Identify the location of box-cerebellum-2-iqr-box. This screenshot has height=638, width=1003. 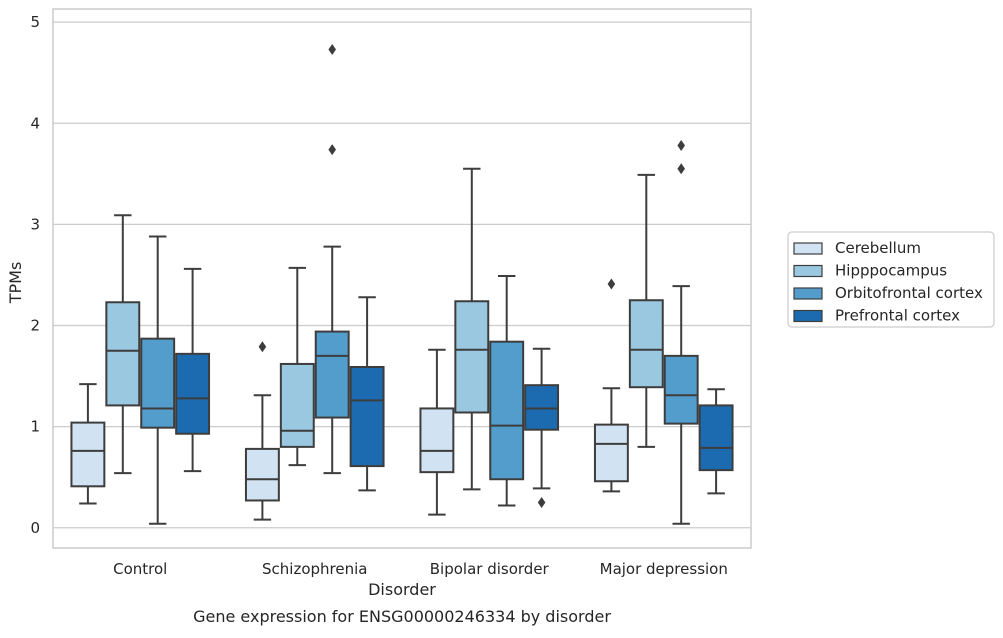
(437, 440).